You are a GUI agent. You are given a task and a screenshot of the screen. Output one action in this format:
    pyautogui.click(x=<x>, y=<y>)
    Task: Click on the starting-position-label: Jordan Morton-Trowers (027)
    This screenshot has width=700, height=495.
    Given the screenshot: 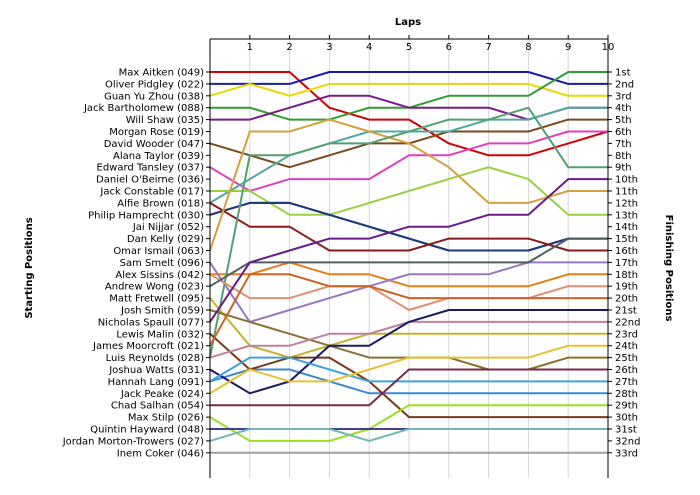 What is the action you would take?
    pyautogui.click(x=133, y=441)
    